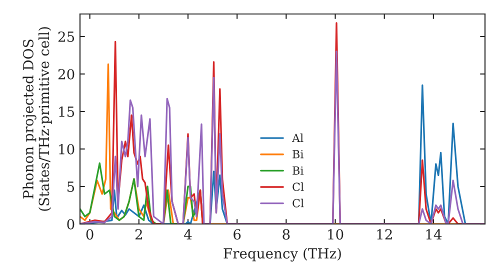 The image size is (500, 280). I want to click on x-tick-label: 2, so click(138, 234).